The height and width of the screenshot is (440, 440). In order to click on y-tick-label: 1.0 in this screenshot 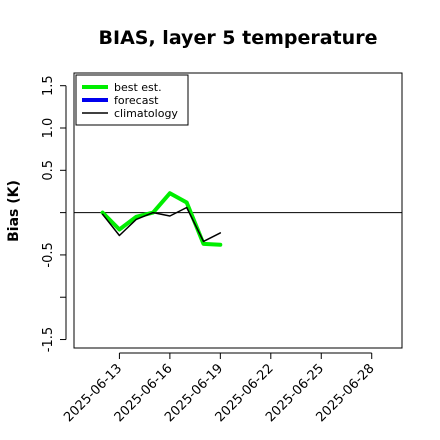, I will do `click(48, 128)`.